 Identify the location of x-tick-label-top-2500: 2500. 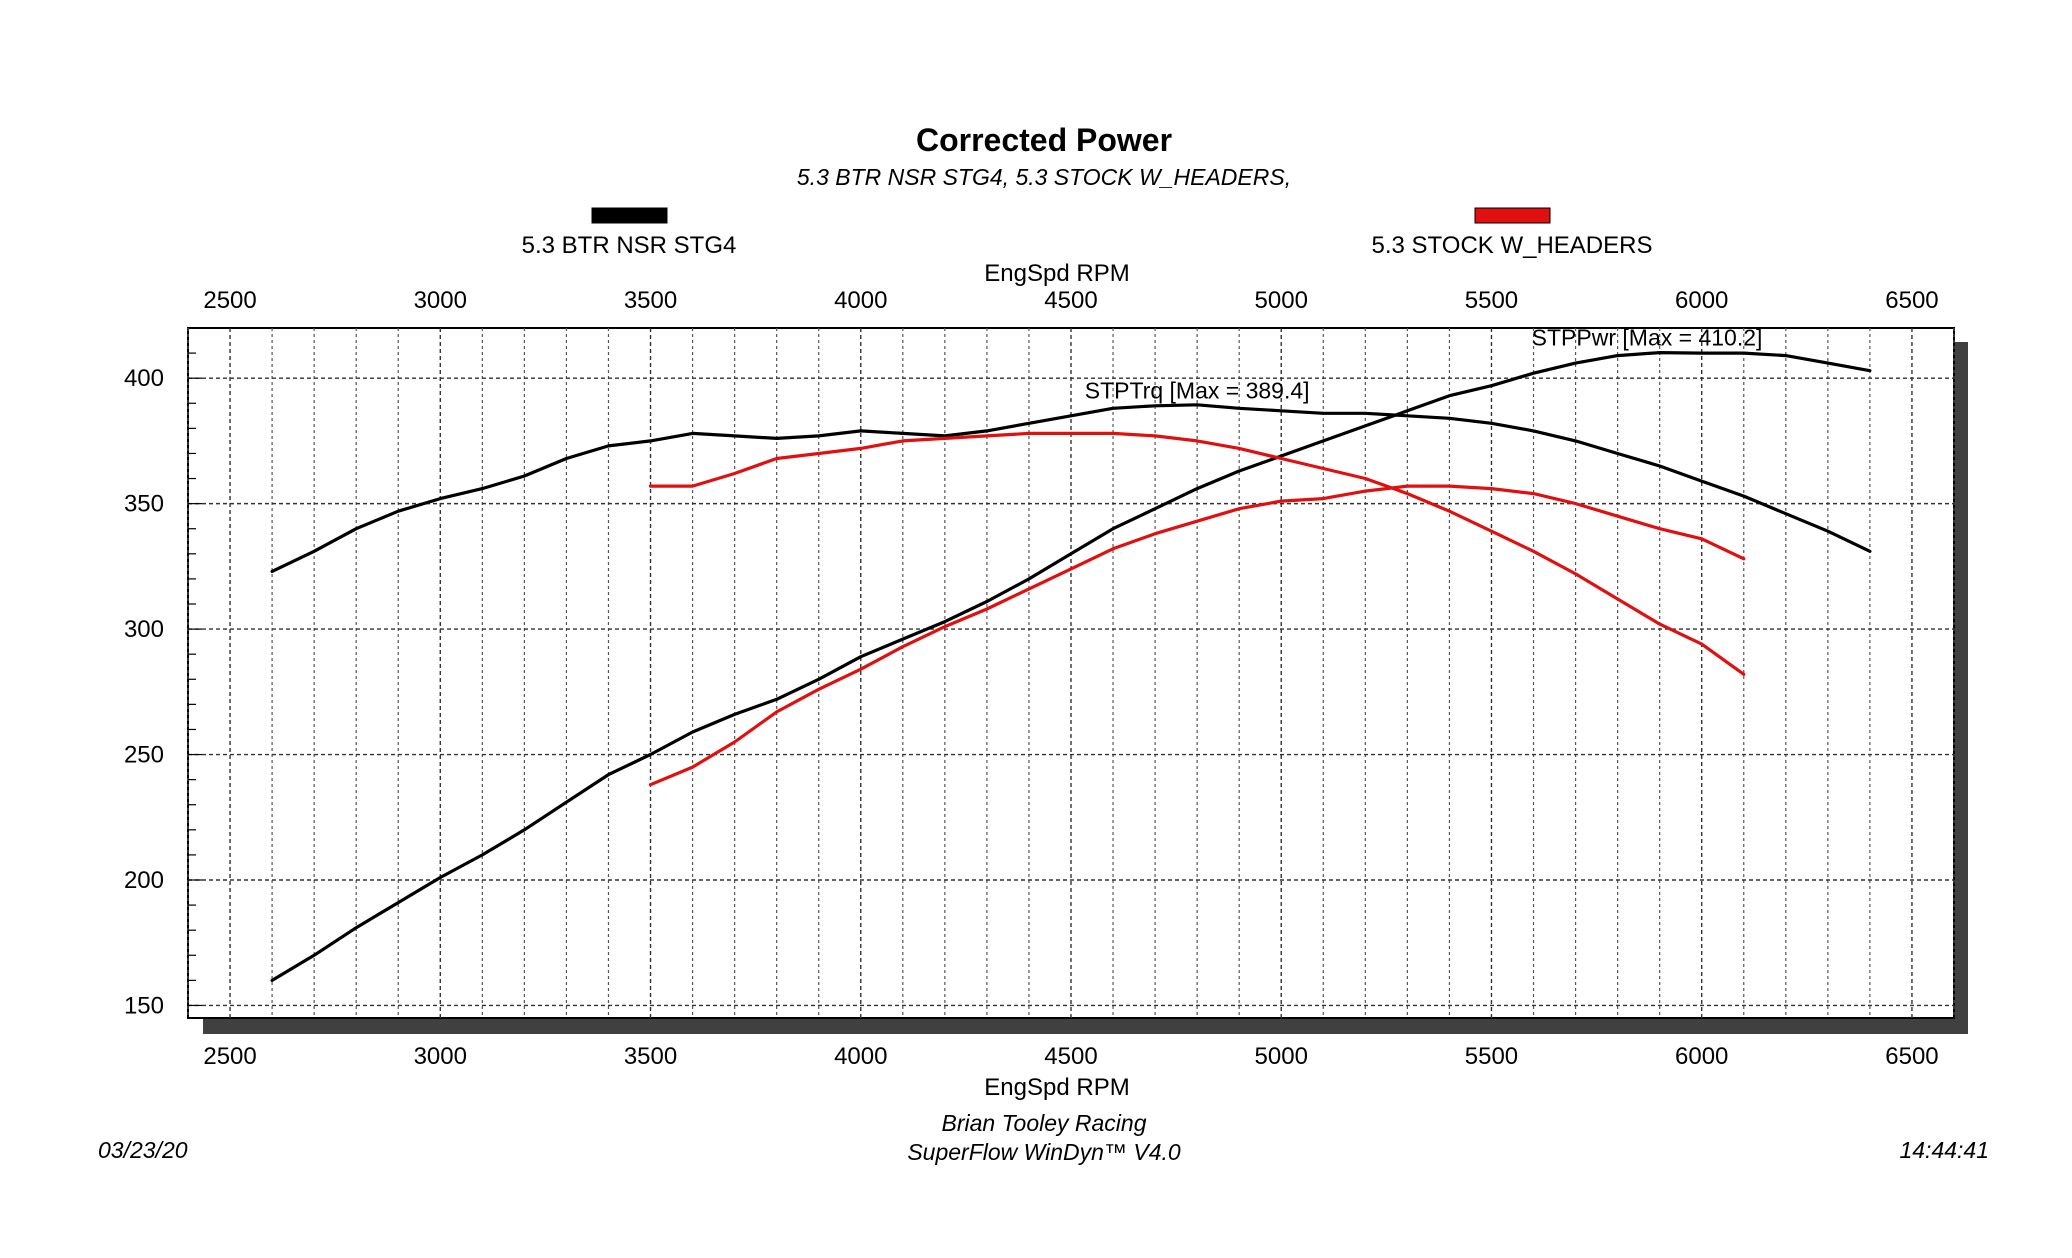
(229, 300).